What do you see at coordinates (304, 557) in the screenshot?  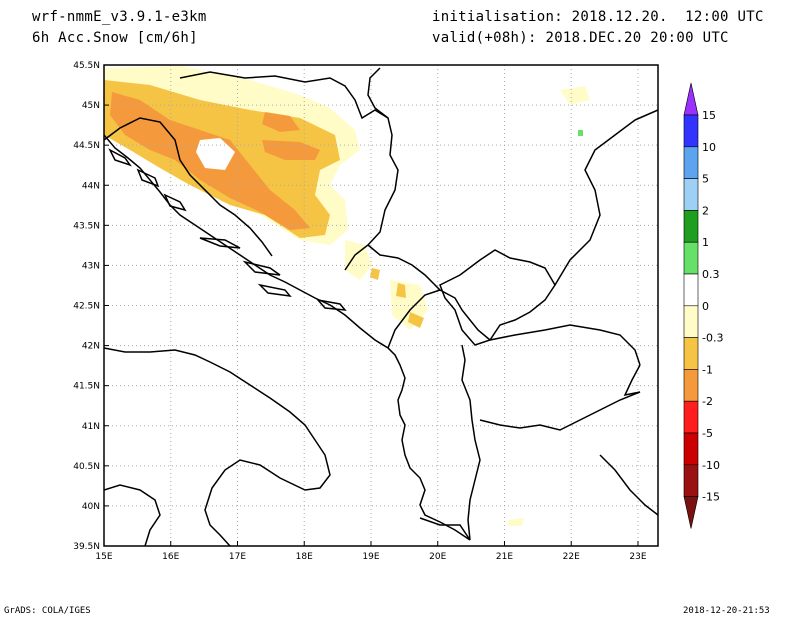 I see `lon-tick-label: 18E` at bounding box center [304, 557].